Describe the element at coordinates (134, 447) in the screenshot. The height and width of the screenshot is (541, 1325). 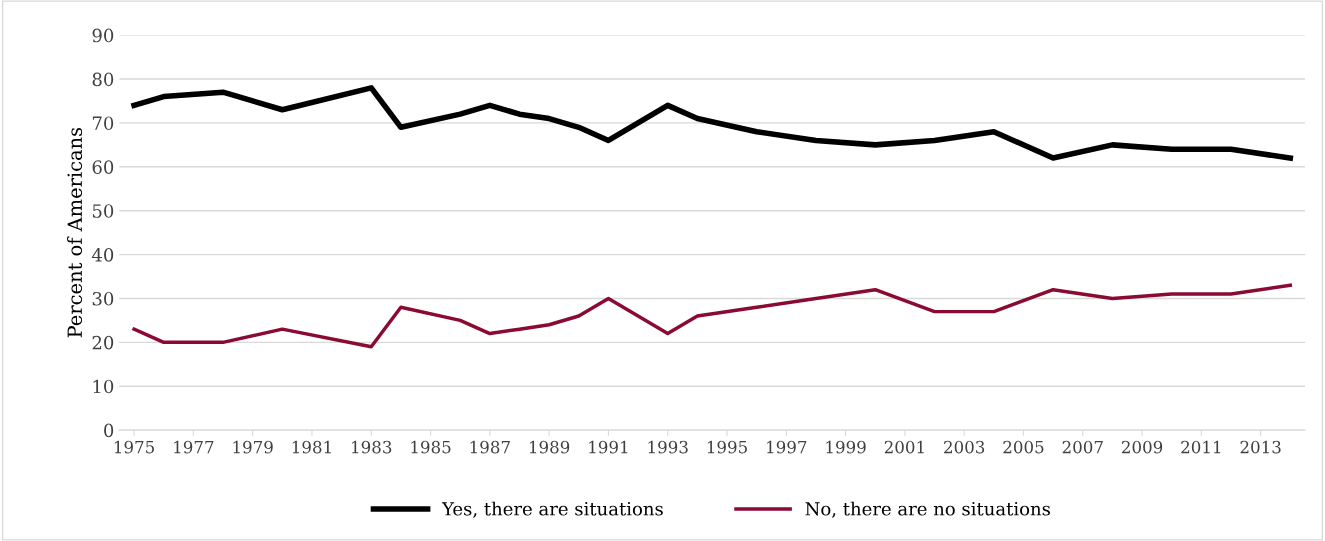
I see `x-tick-label: 1975` at that location.